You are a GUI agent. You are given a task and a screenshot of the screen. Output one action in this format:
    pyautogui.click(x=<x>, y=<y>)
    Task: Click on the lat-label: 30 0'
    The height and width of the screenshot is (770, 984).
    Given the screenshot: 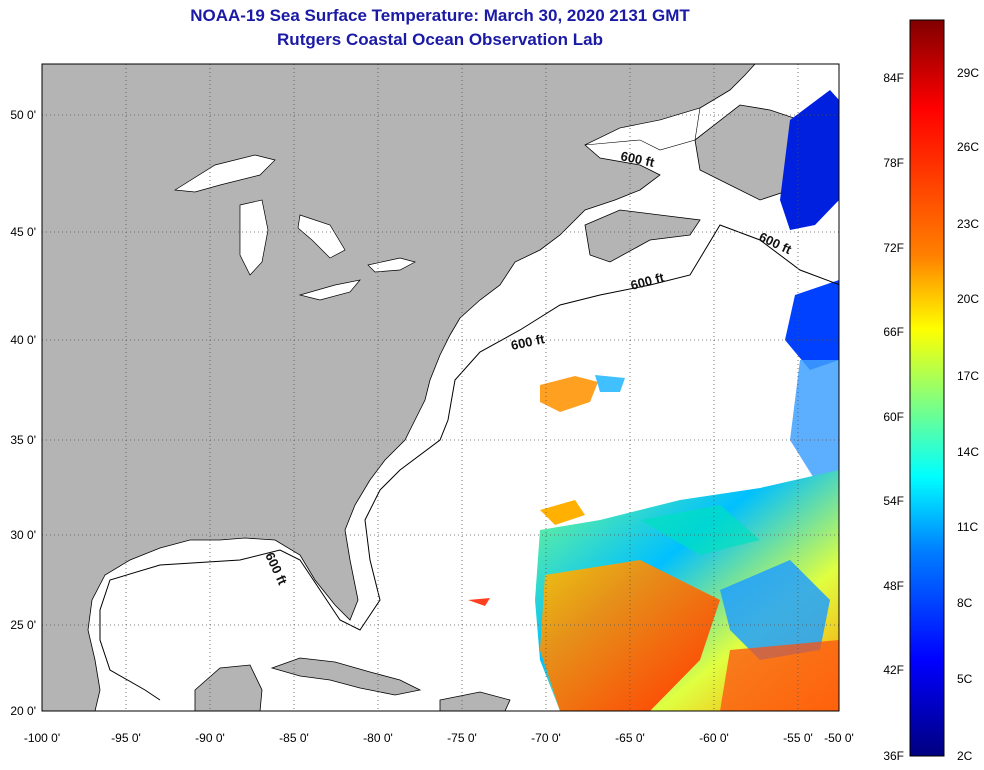 What is the action you would take?
    pyautogui.click(x=23, y=535)
    